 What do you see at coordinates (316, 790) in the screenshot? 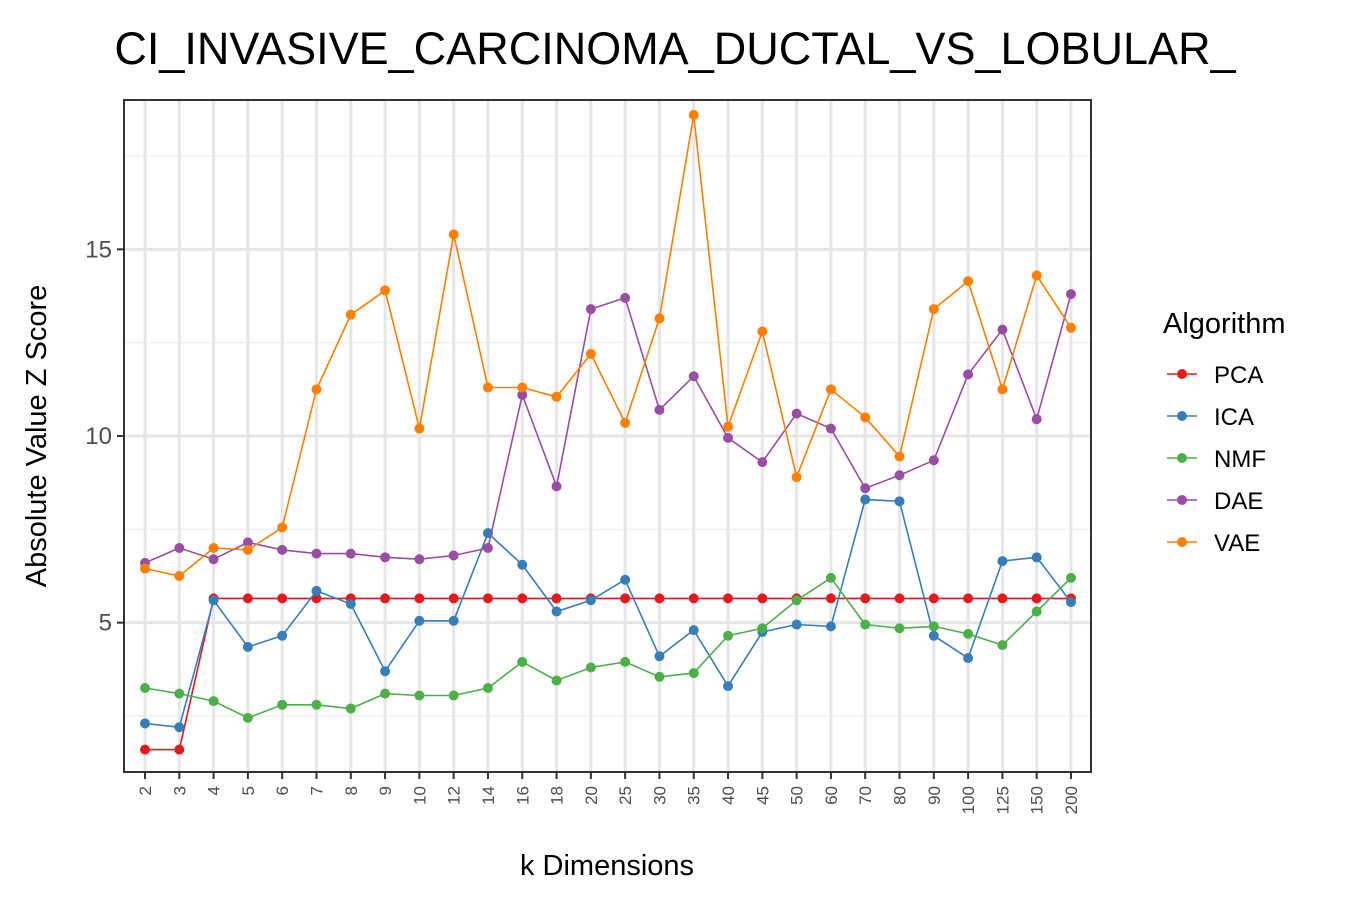
I see `x-tick-label: 7` at bounding box center [316, 790].